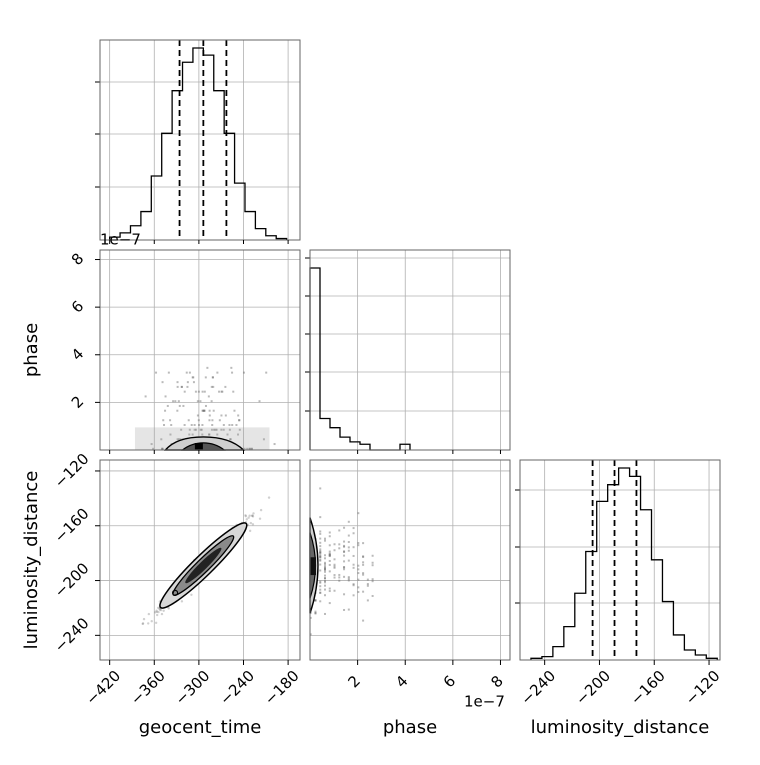 The width and height of the screenshot is (760, 765). Describe the element at coordinates (203, 446) in the screenshot. I see `phase-vs-gt-contour-inner` at that location.